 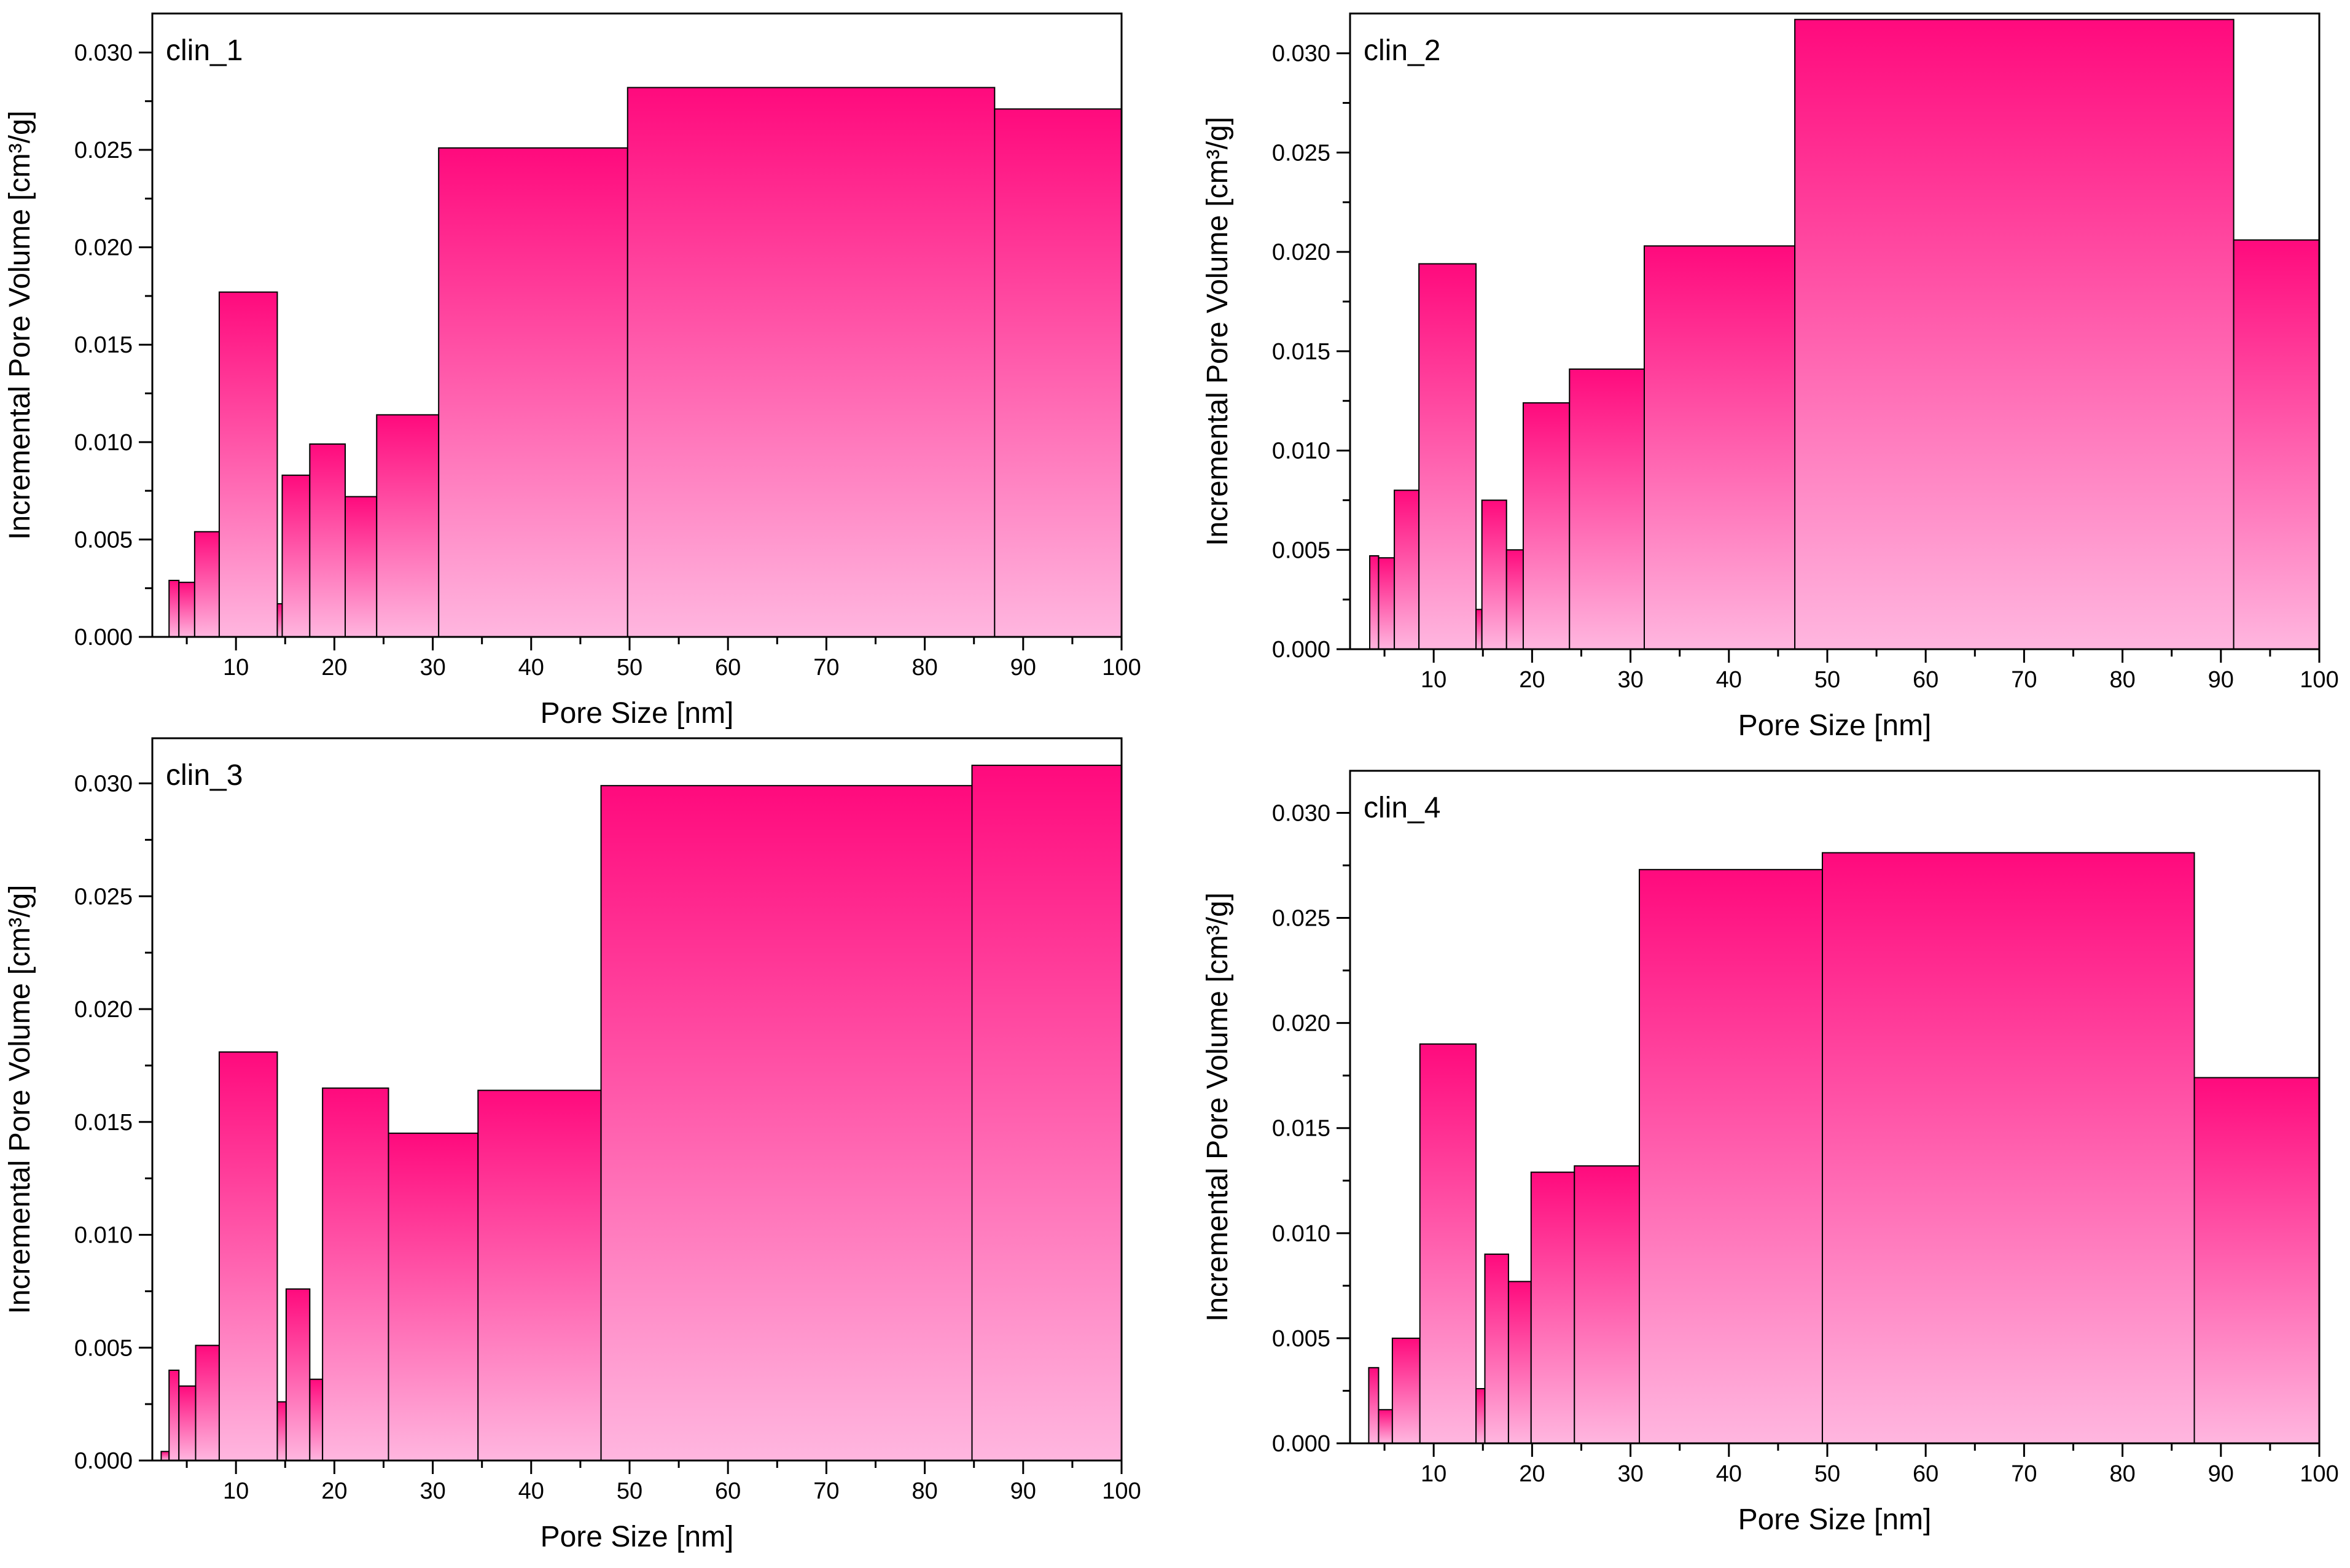 I want to click on panel-label: clin_2, so click(x=1402, y=50).